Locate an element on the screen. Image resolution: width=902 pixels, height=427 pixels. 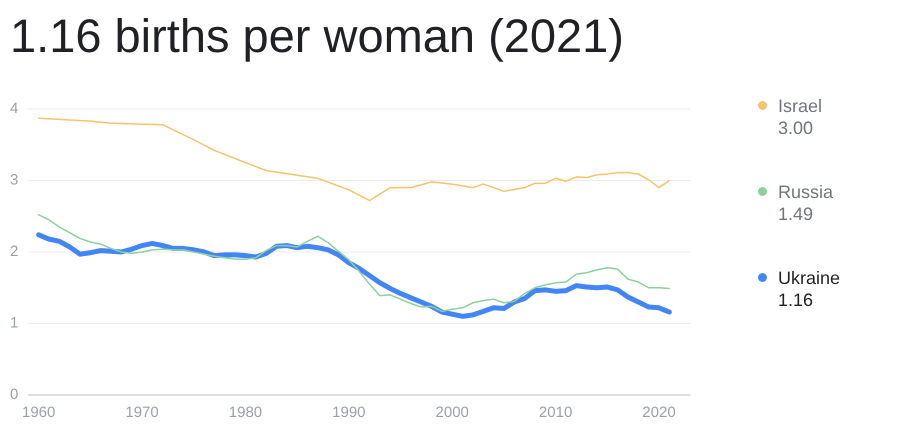
x-tick-label: 2020 is located at coordinates (659, 413).